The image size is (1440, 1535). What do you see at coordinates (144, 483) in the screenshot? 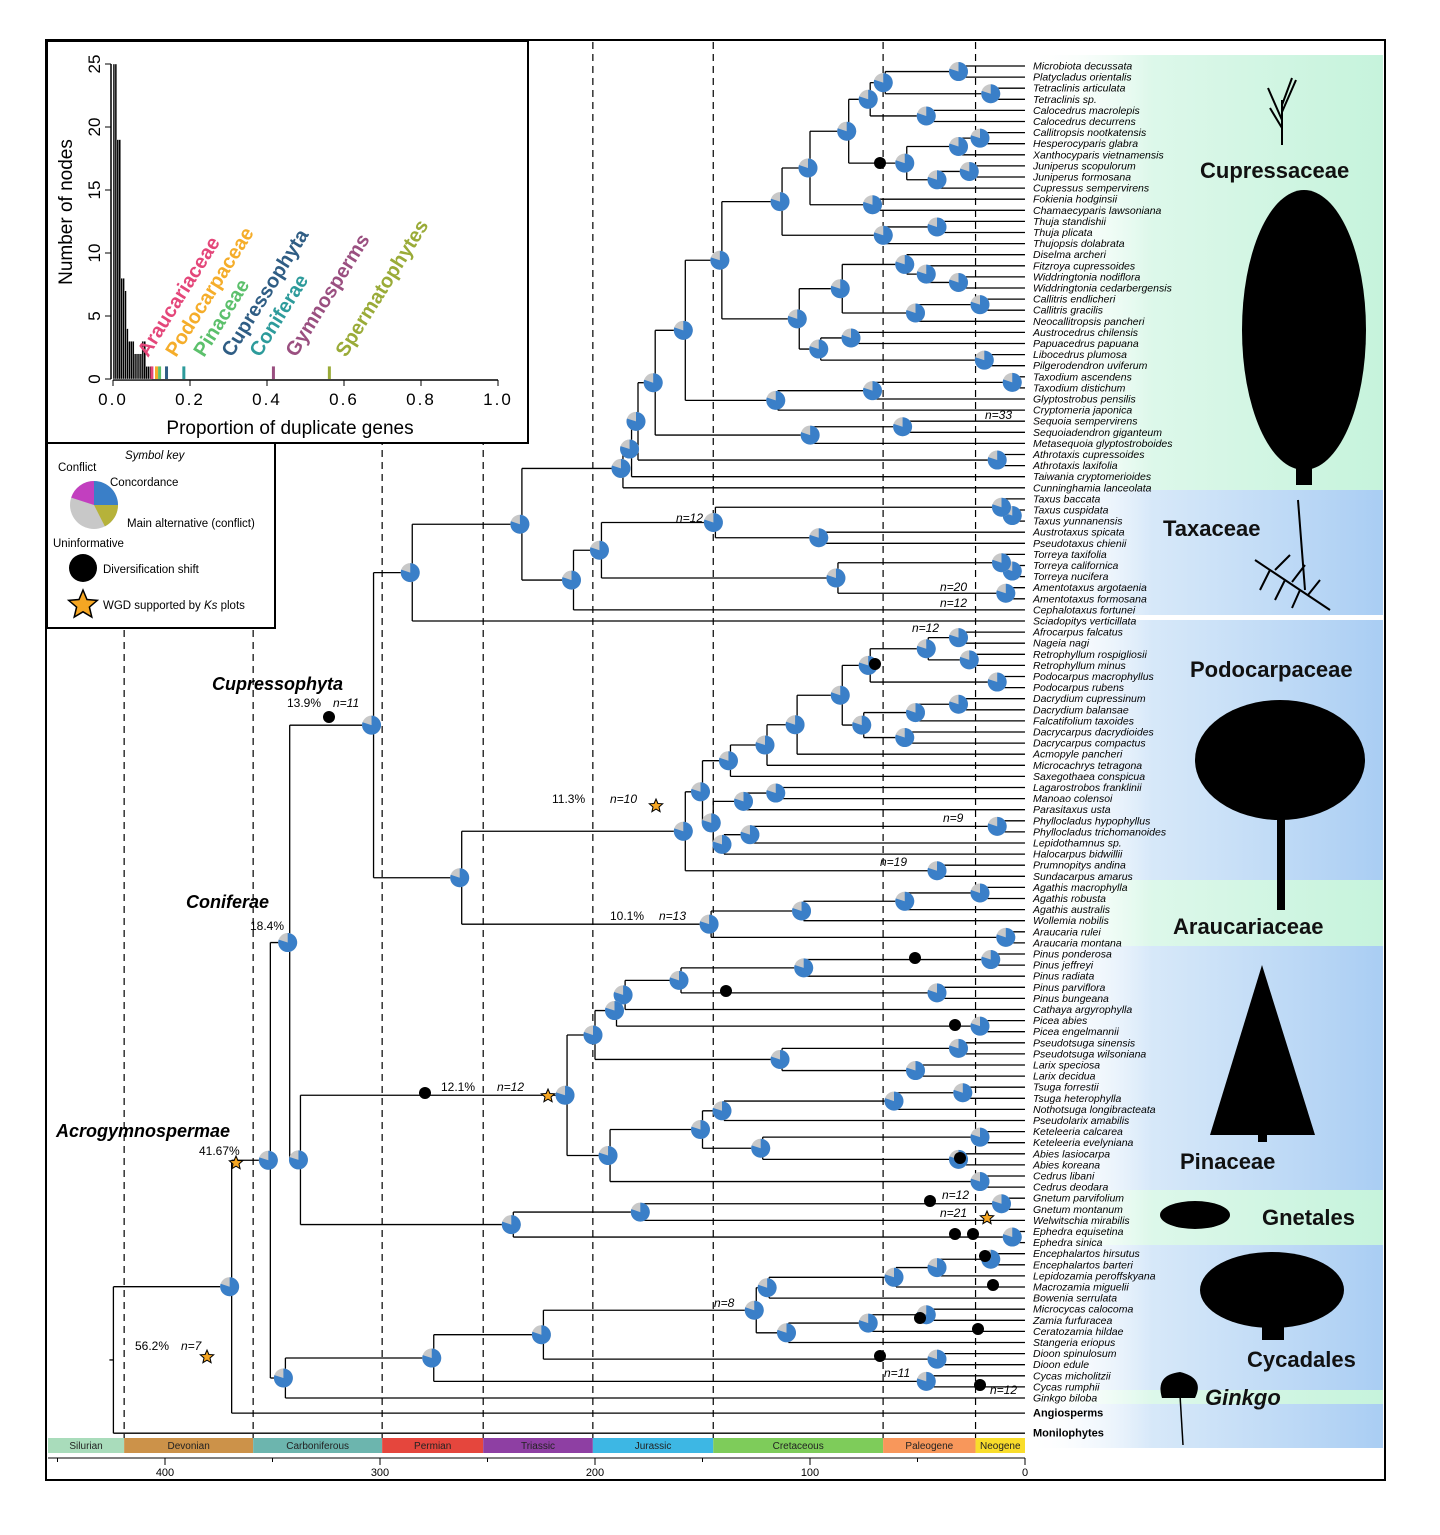
I see `key-concordance-label: Concordance` at bounding box center [144, 483].